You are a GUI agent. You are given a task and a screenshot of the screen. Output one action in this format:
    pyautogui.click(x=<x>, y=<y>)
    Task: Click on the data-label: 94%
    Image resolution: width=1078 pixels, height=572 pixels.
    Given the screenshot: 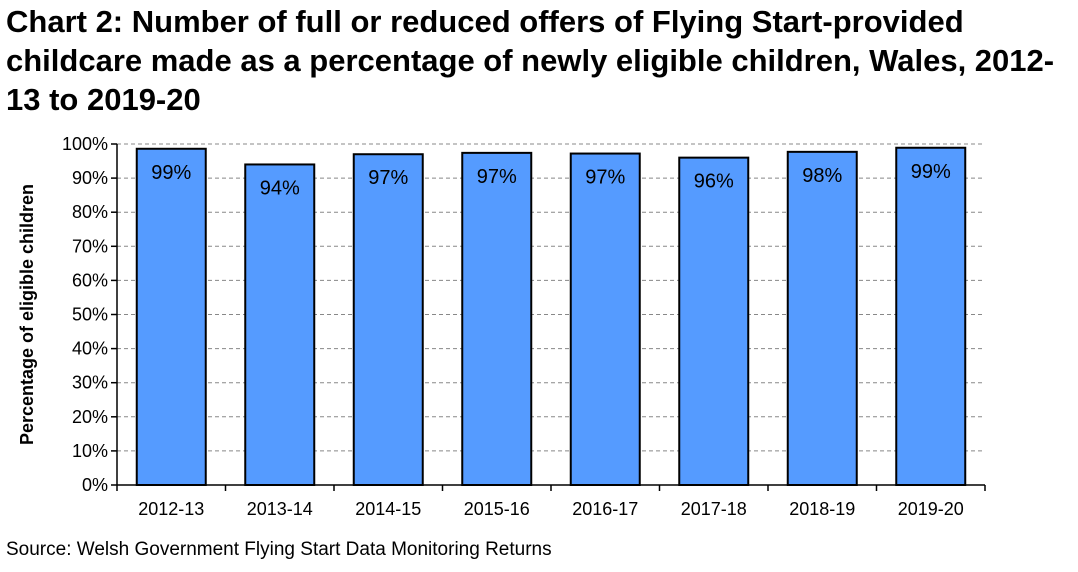 What is the action you would take?
    pyautogui.click(x=280, y=188)
    